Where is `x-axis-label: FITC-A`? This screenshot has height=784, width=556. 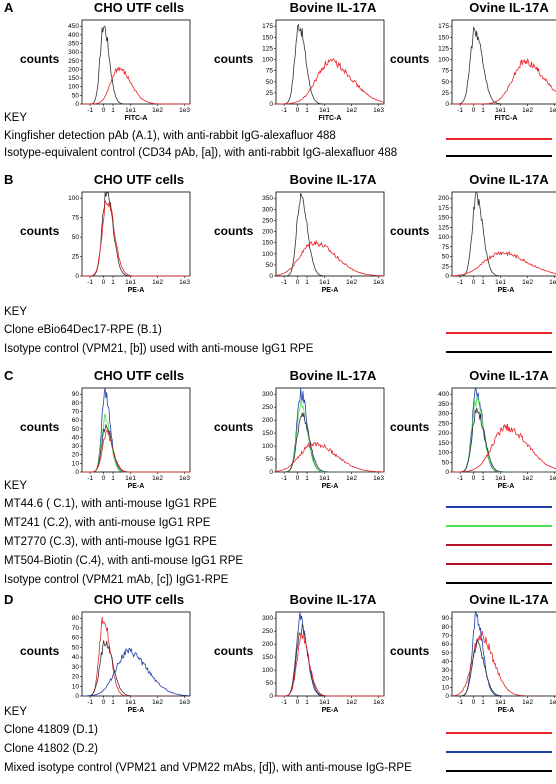 x-axis-label: FITC-A is located at coordinates (136, 118).